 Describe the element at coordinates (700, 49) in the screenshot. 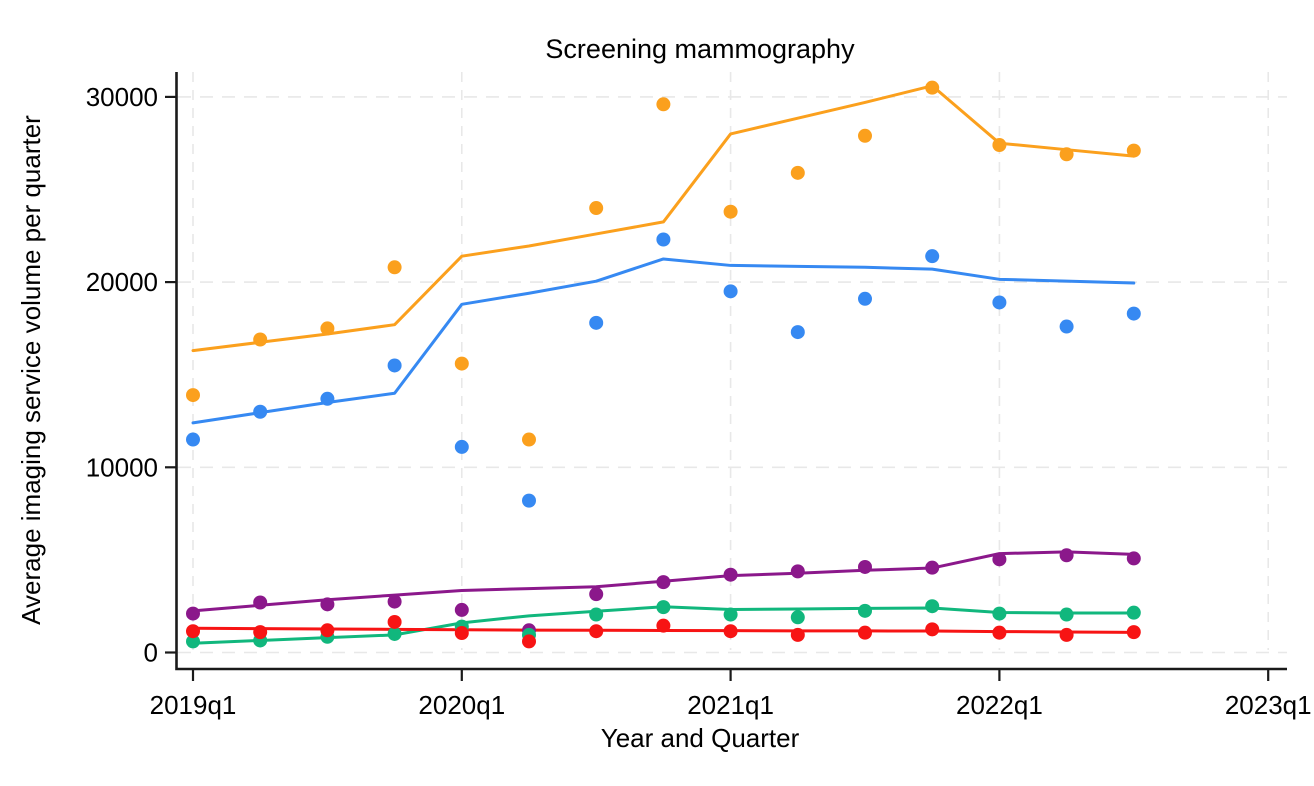

I see `chart-title: Screening mammography` at that location.